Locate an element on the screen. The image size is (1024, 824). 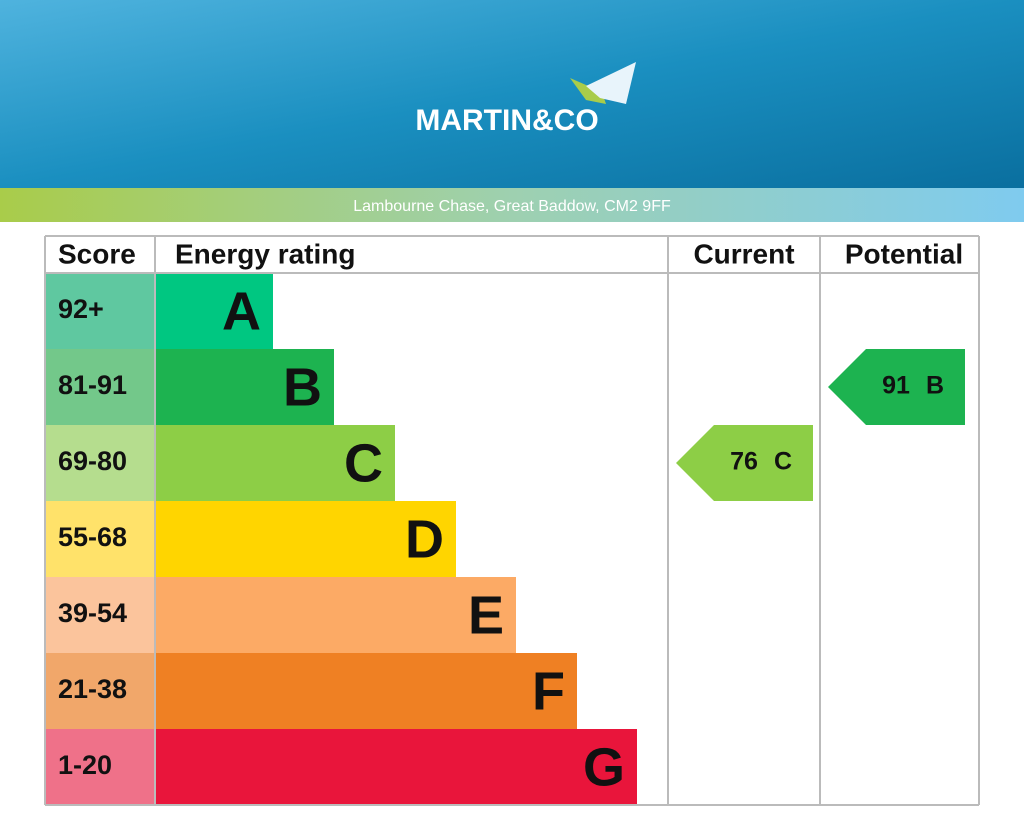
current-value: 76 is located at coordinates (744, 462).